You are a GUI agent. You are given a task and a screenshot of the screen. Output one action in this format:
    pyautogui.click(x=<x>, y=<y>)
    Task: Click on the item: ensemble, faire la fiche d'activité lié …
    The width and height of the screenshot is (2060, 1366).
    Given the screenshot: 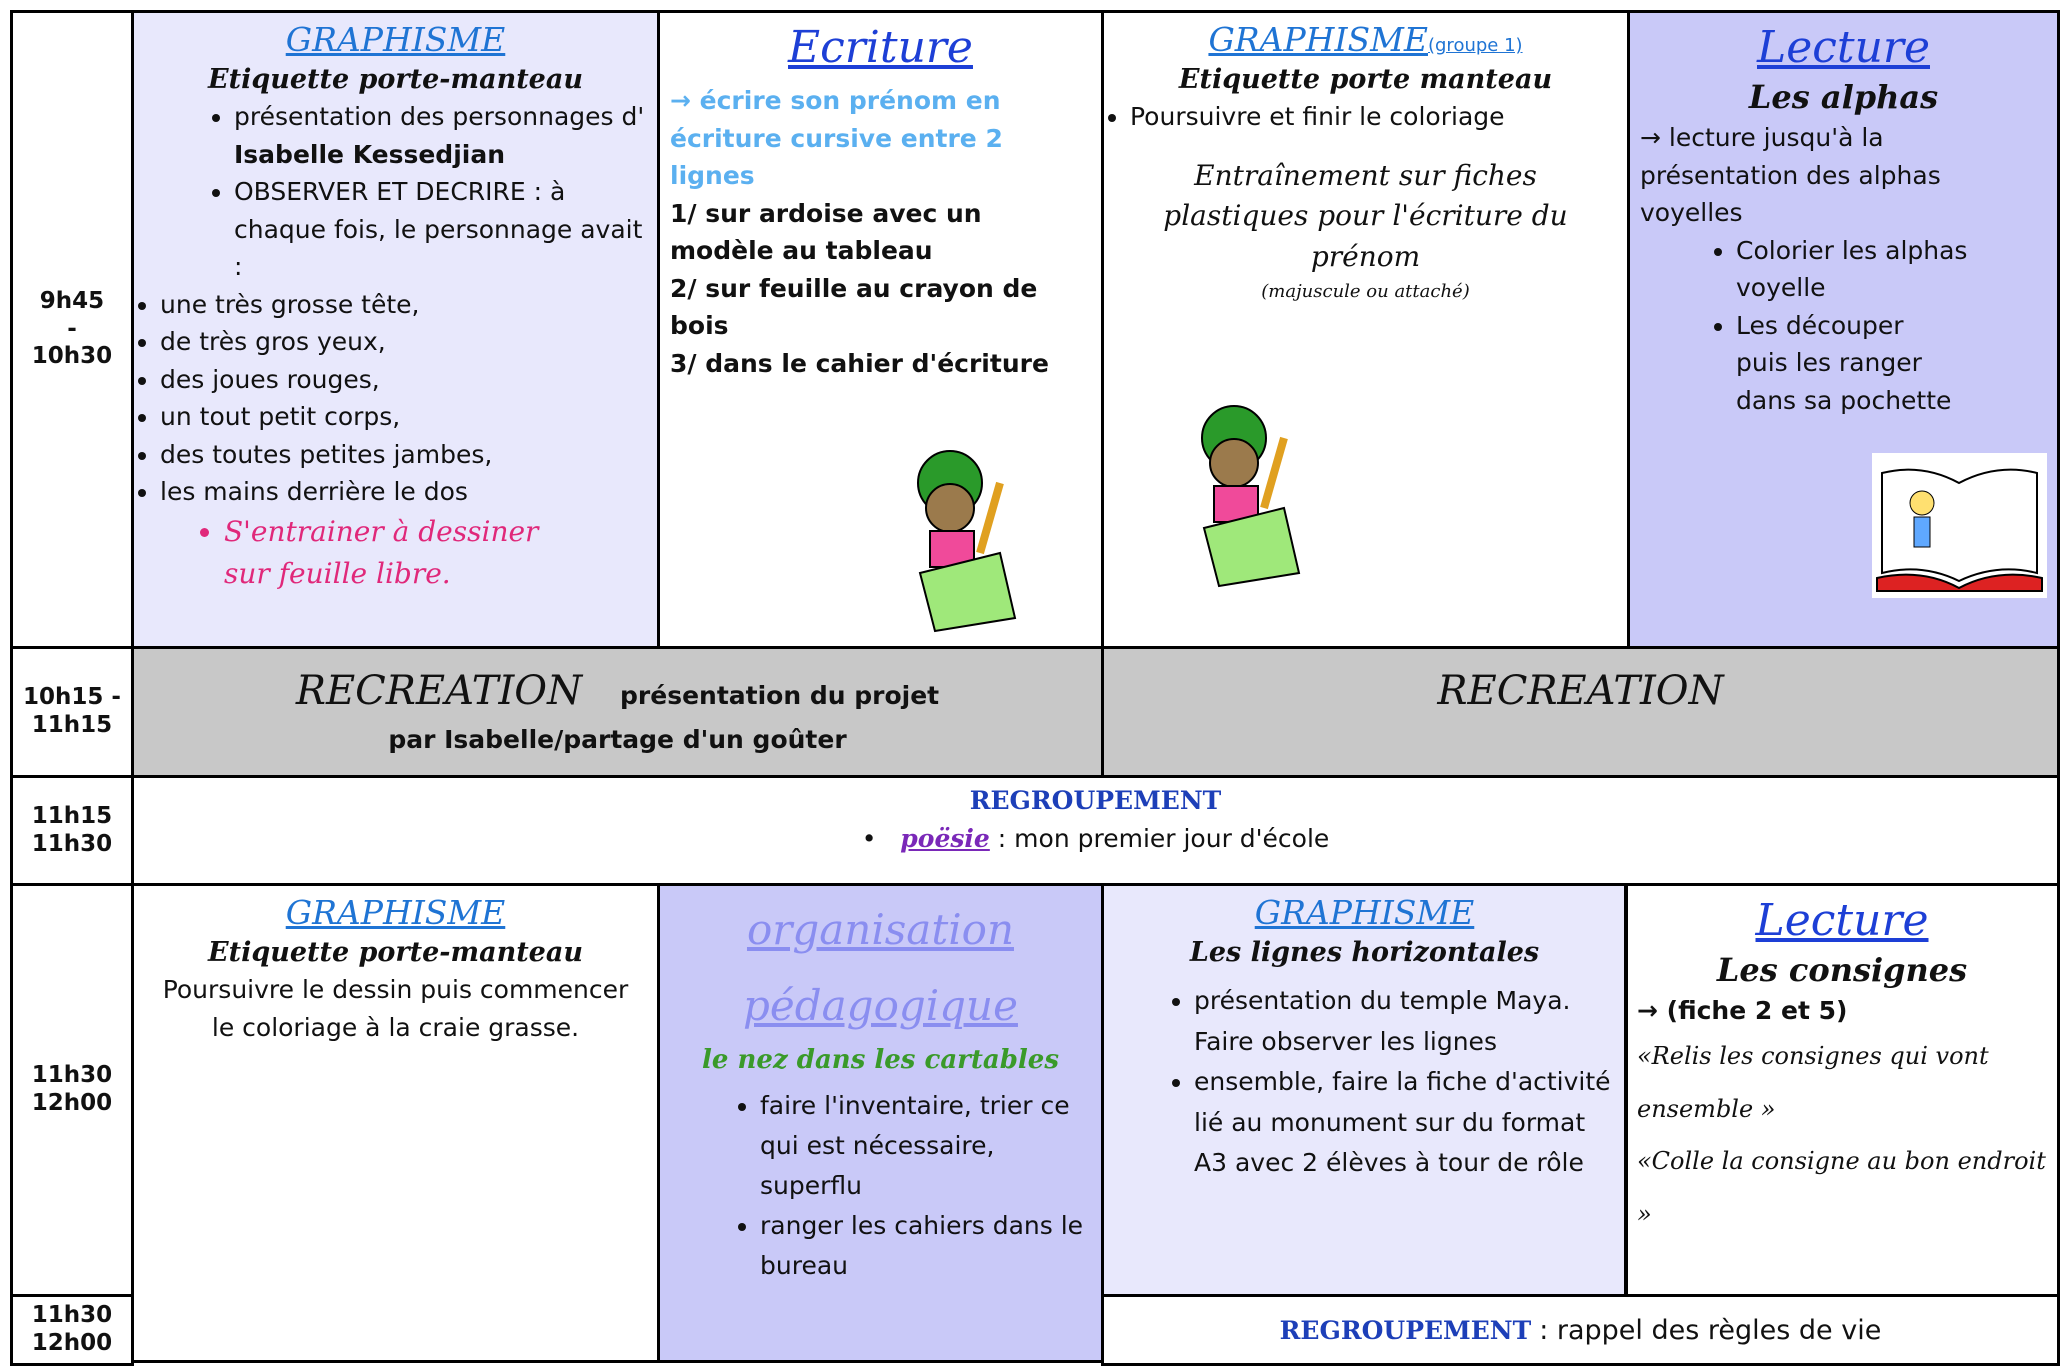 What is the action you would take?
    pyautogui.click(x=1404, y=1123)
    